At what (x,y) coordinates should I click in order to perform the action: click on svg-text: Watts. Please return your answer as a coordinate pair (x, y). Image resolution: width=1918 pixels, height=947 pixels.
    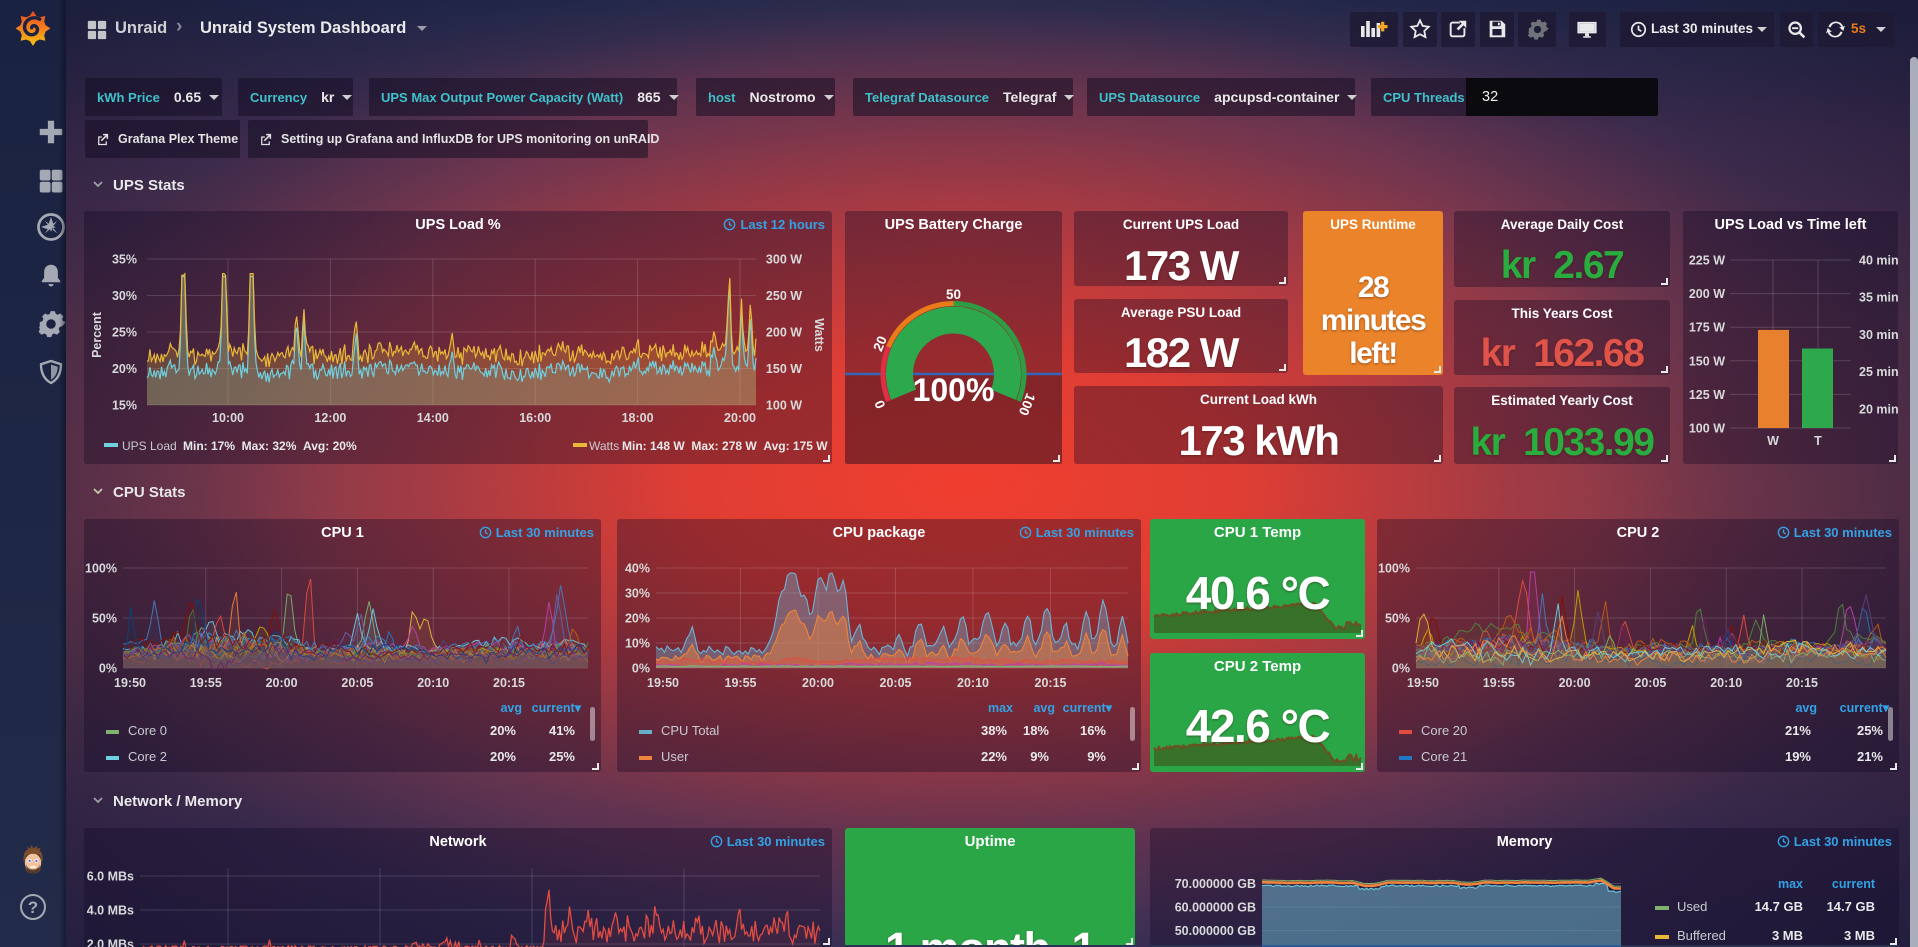
    Looking at the image, I should click on (819, 335).